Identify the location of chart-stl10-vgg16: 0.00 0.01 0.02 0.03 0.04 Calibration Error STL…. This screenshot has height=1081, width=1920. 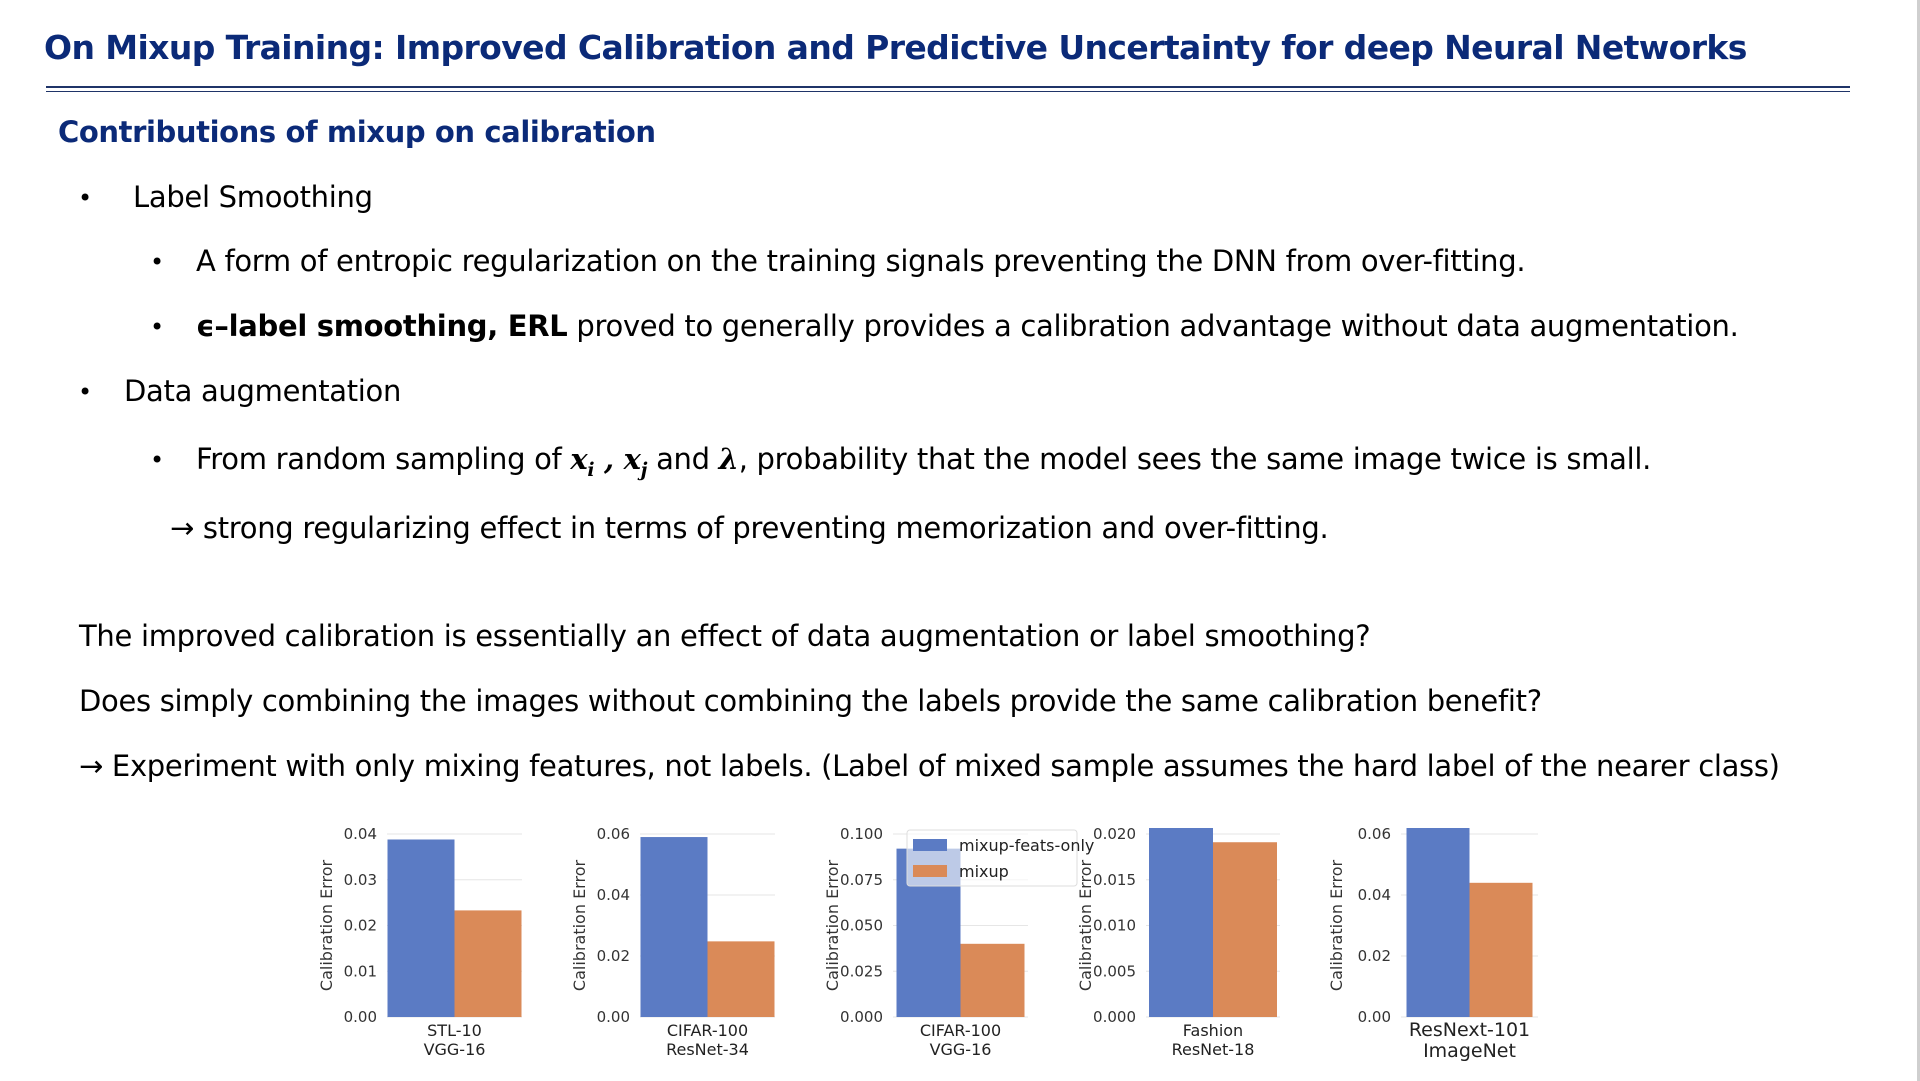
(419, 942).